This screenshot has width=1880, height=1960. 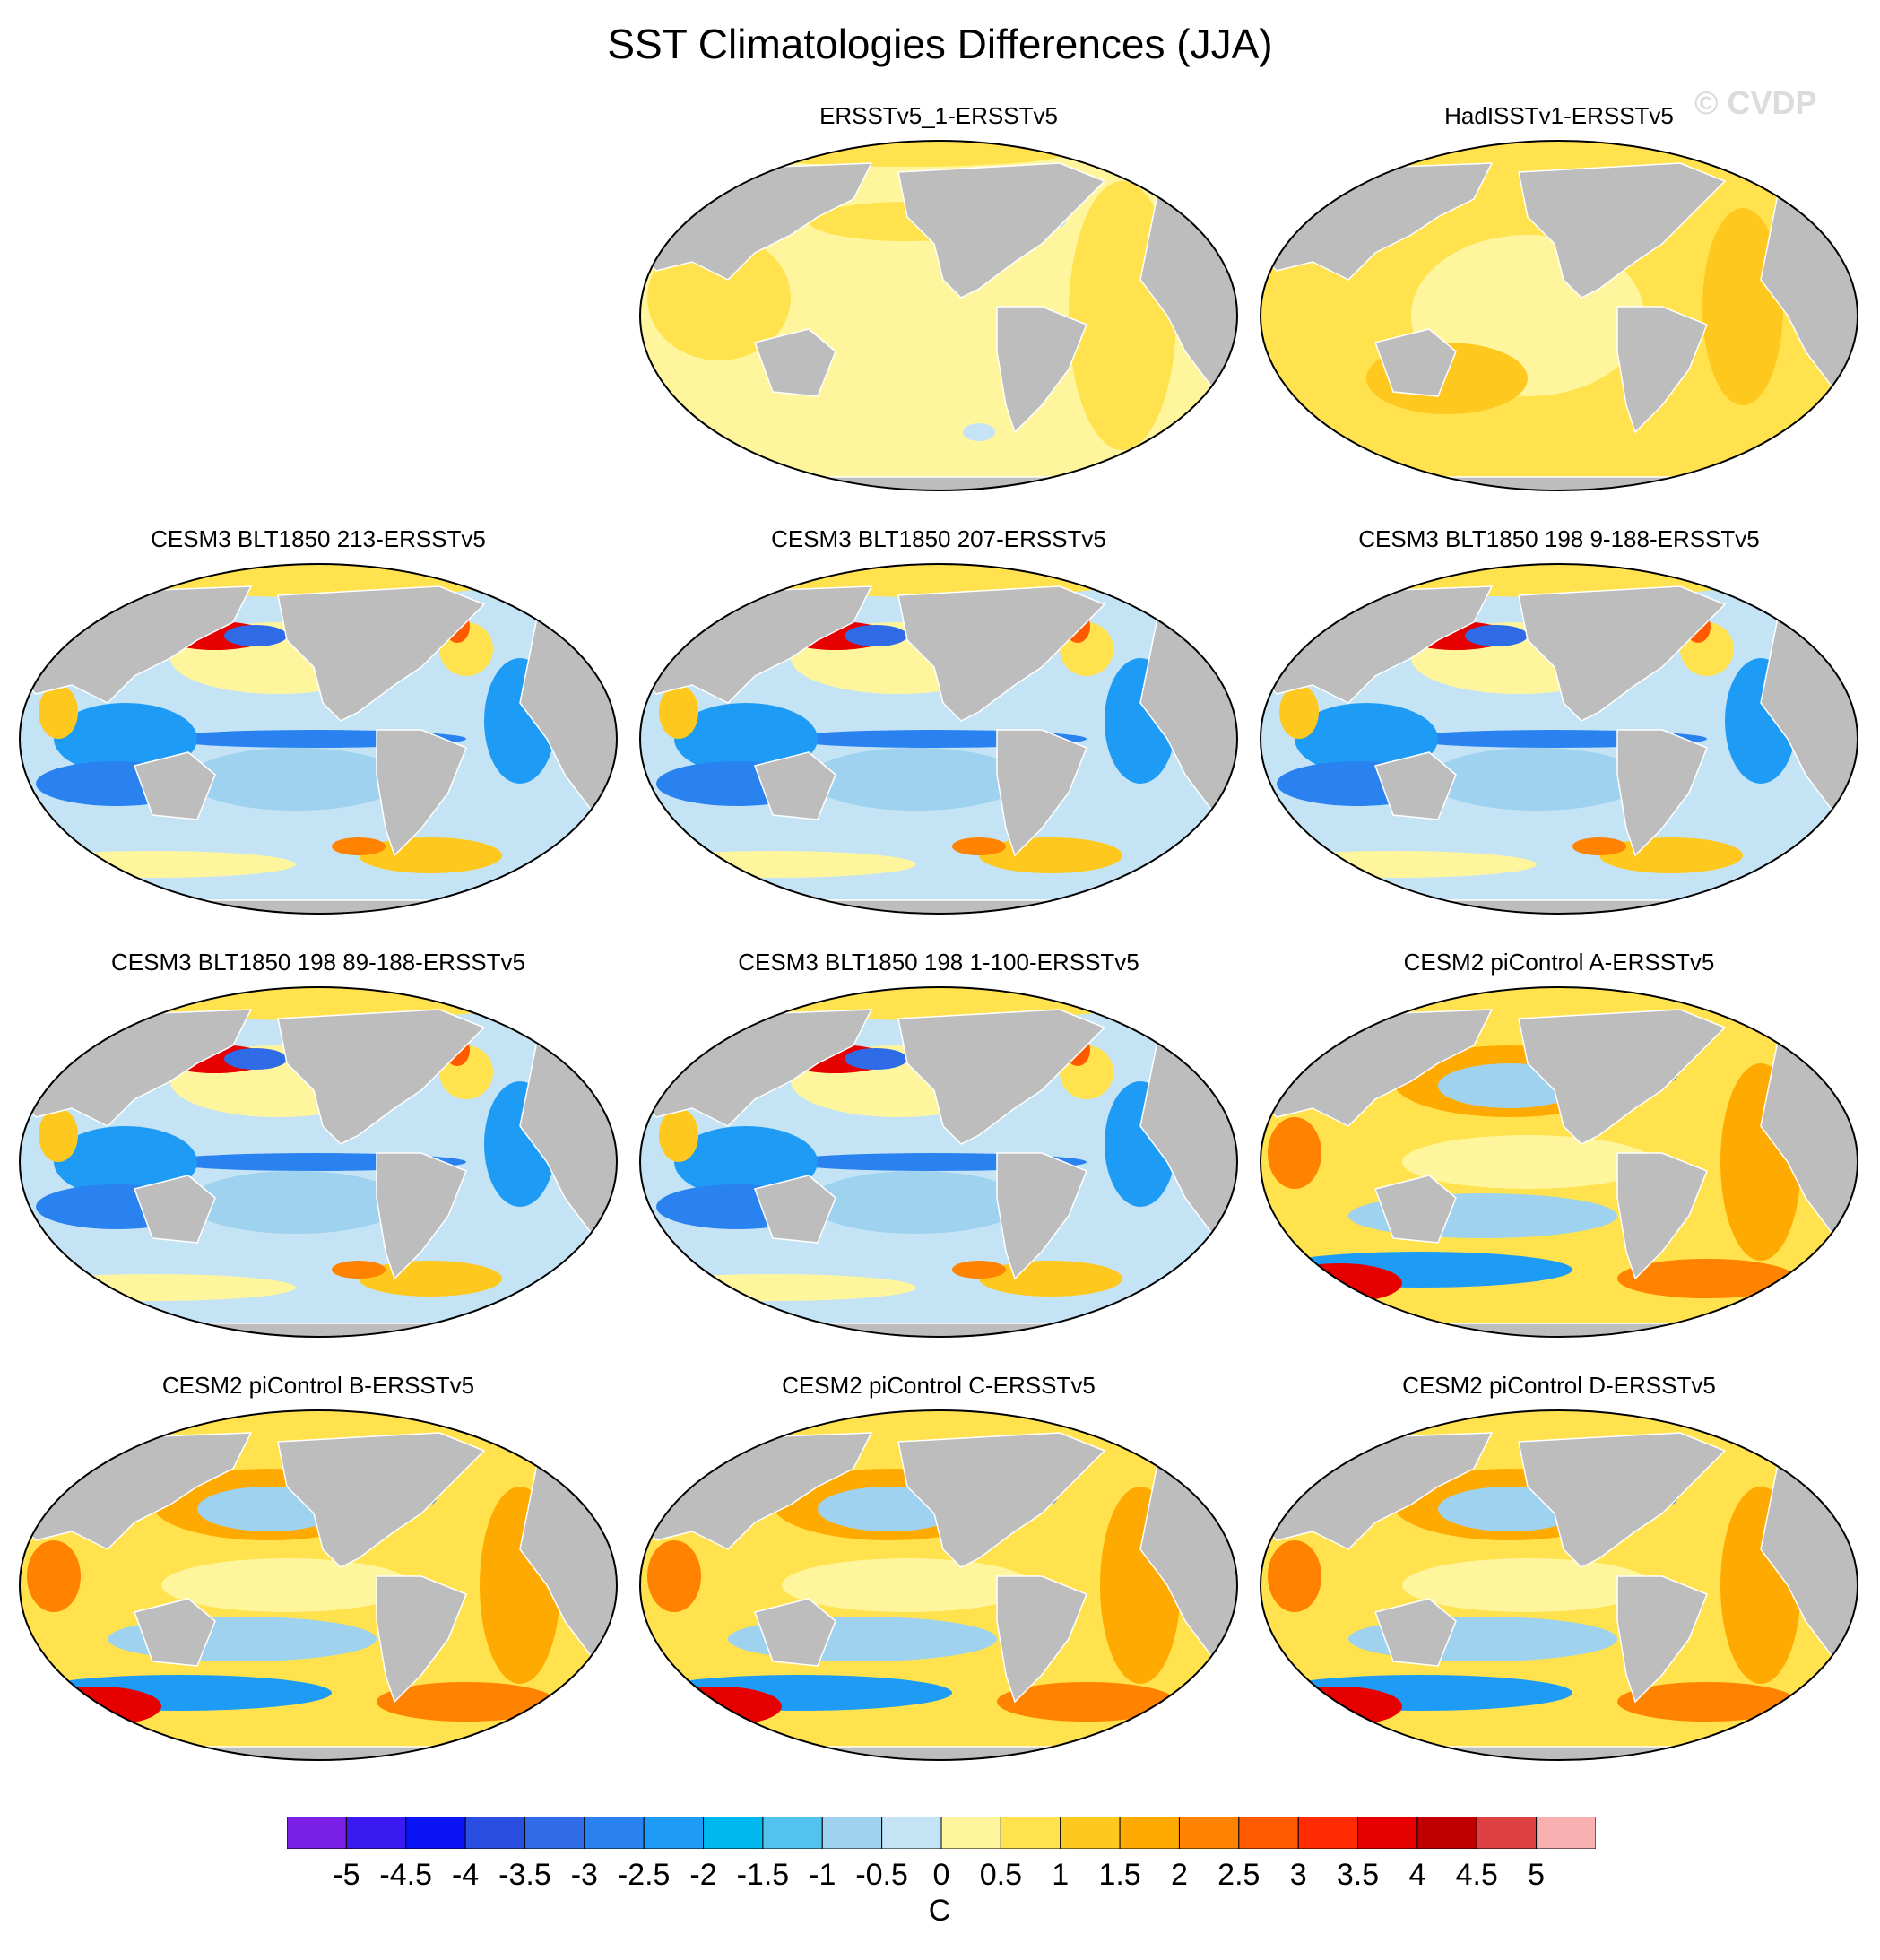 I want to click on colorbar-tick-label: 4, so click(x=1417, y=1875).